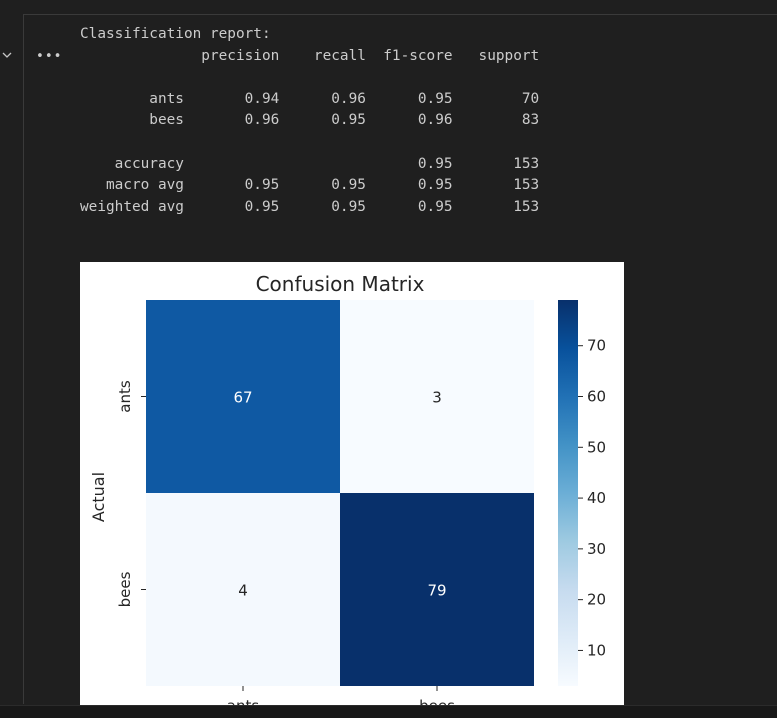 The width and height of the screenshot is (777, 718). I want to click on colorbar-tick-label: 10, so click(596, 650).